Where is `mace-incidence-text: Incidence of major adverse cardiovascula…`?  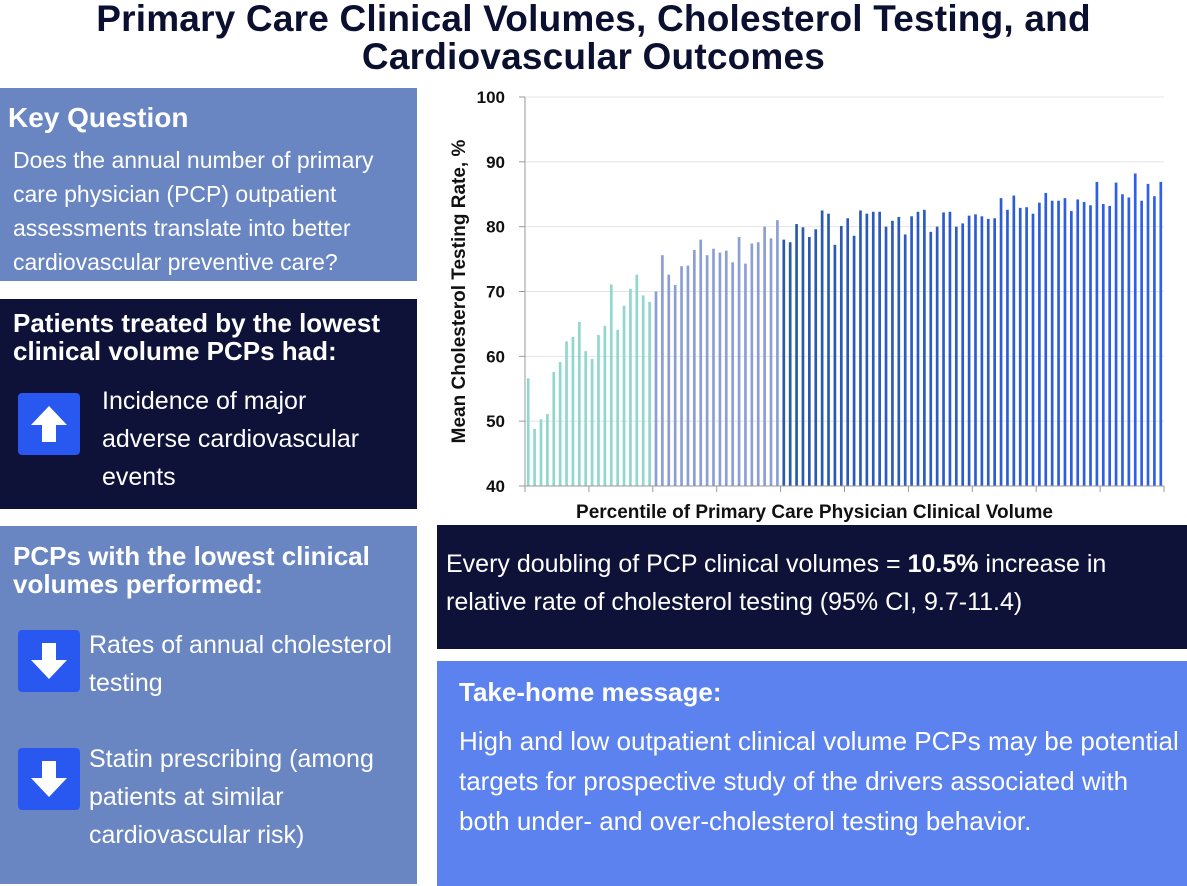
mace-incidence-text: Incidence of major adverse cardiovascula… is located at coordinates (231, 439).